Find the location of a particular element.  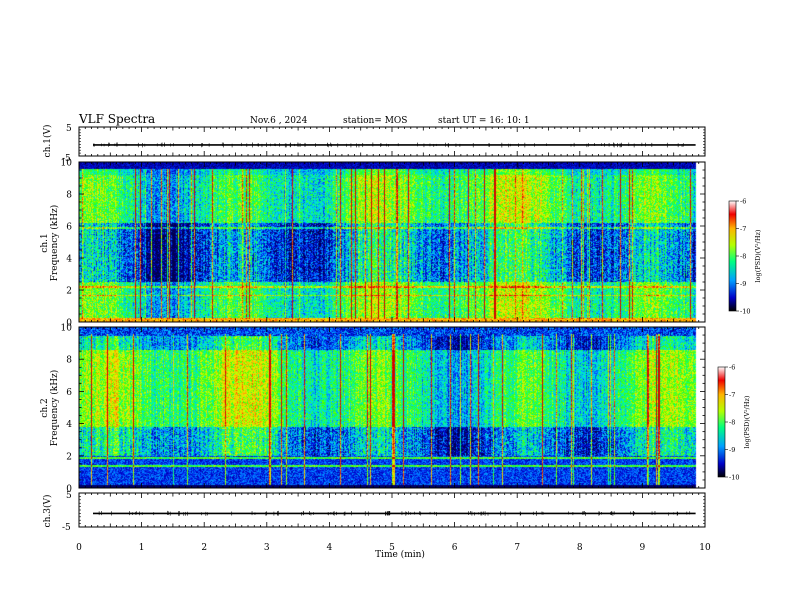

ch1-spec-ylabel: ch.1 is located at coordinates (45, 242).